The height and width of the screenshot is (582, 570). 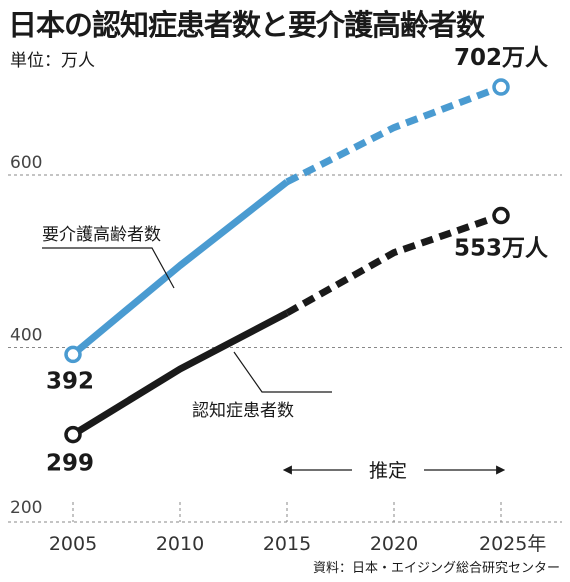 I want to click on care-leader-line, so click(x=108, y=268).